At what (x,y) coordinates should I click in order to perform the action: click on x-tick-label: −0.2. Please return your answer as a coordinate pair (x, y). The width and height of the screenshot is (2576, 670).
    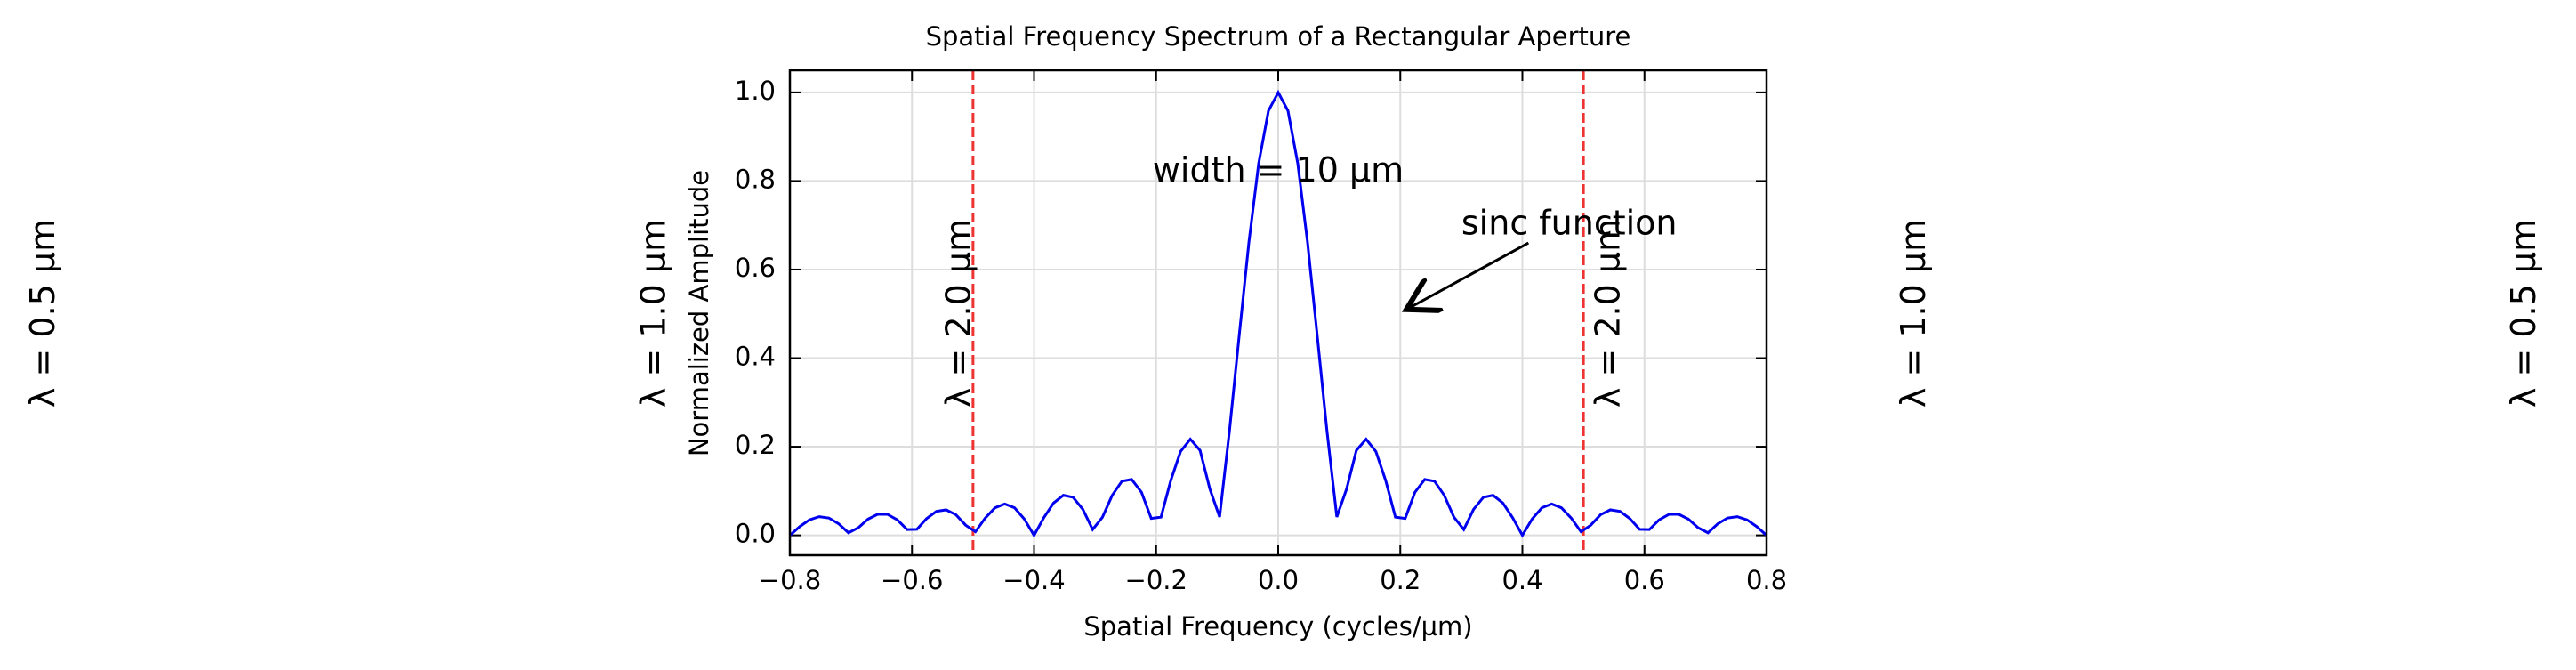
    Looking at the image, I should click on (1156, 580).